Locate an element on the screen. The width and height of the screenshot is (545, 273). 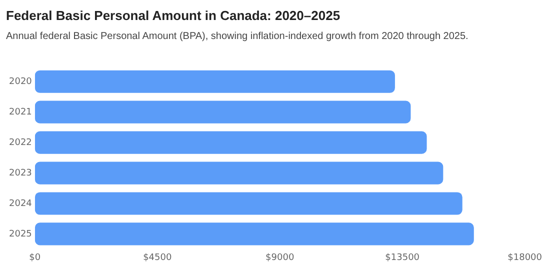
y-tick-label: 2022 is located at coordinates (20, 143).